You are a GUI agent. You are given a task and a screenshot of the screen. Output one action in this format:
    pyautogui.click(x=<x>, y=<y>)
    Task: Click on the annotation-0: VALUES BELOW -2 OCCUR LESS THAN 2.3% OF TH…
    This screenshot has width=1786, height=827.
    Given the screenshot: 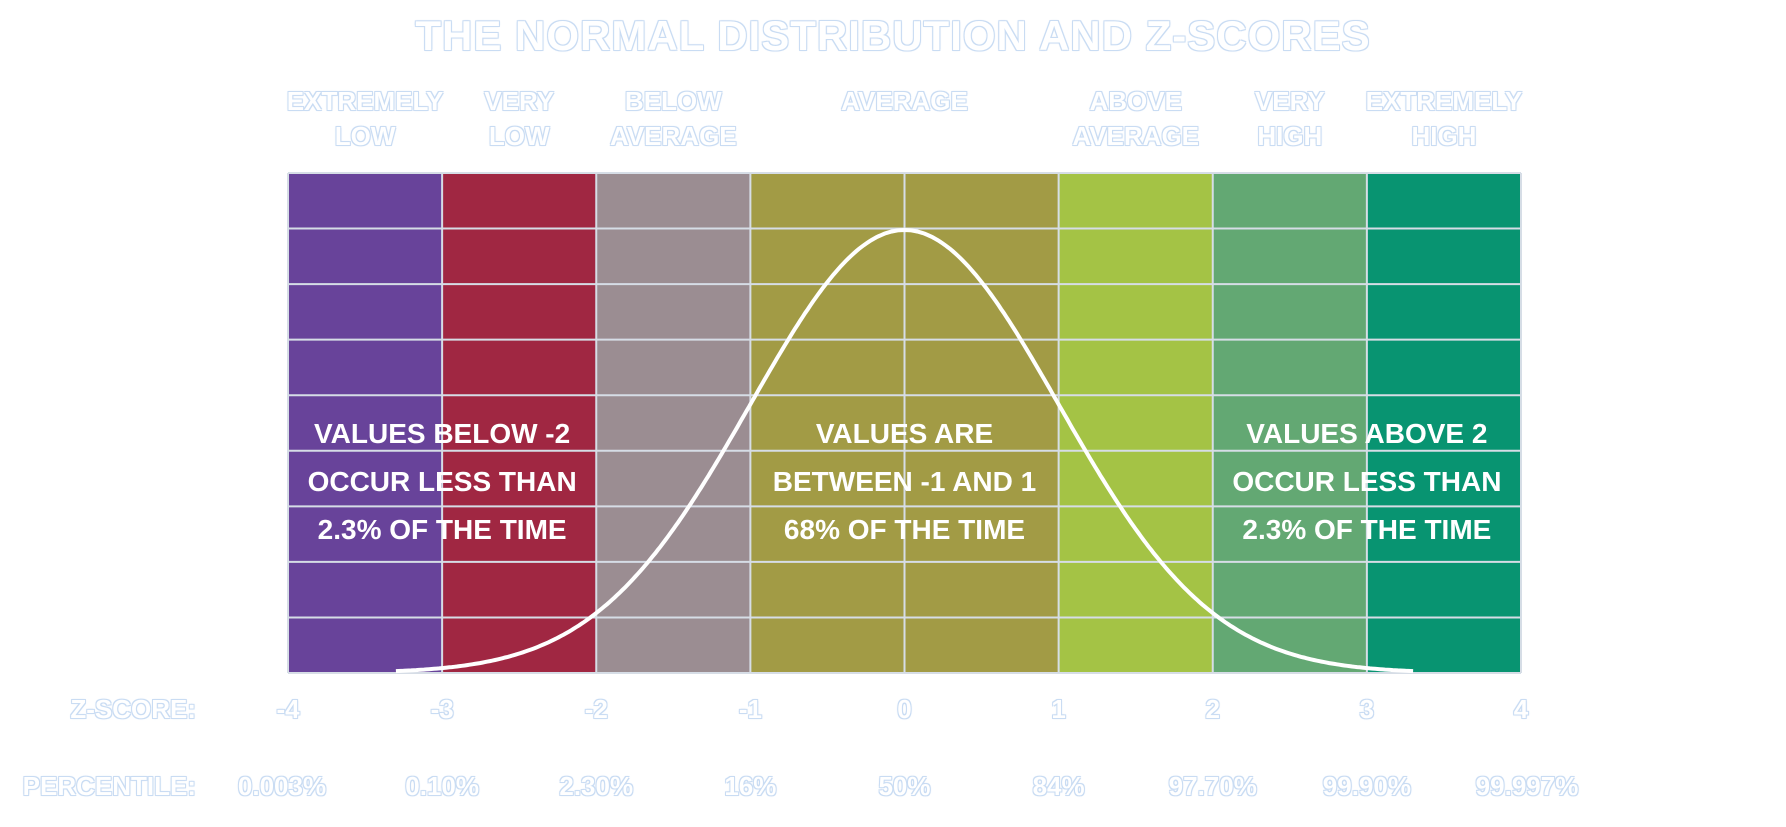 What is the action you would take?
    pyautogui.click(x=442, y=482)
    